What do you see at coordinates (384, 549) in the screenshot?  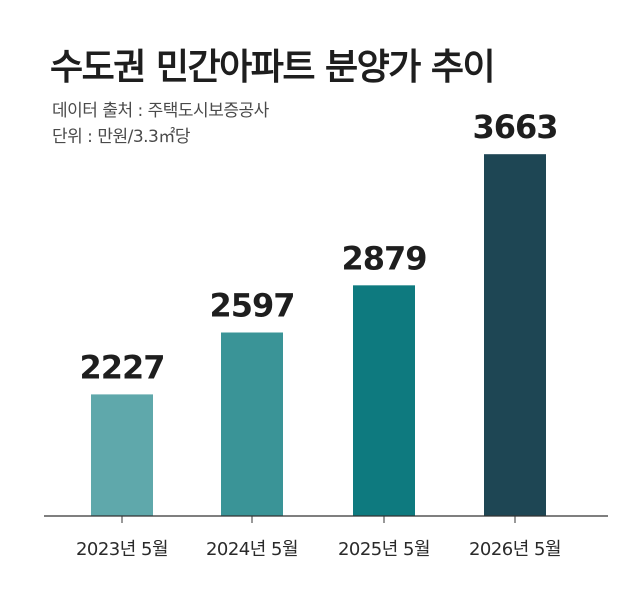 I see `x-tick-label: 2025년 5월` at bounding box center [384, 549].